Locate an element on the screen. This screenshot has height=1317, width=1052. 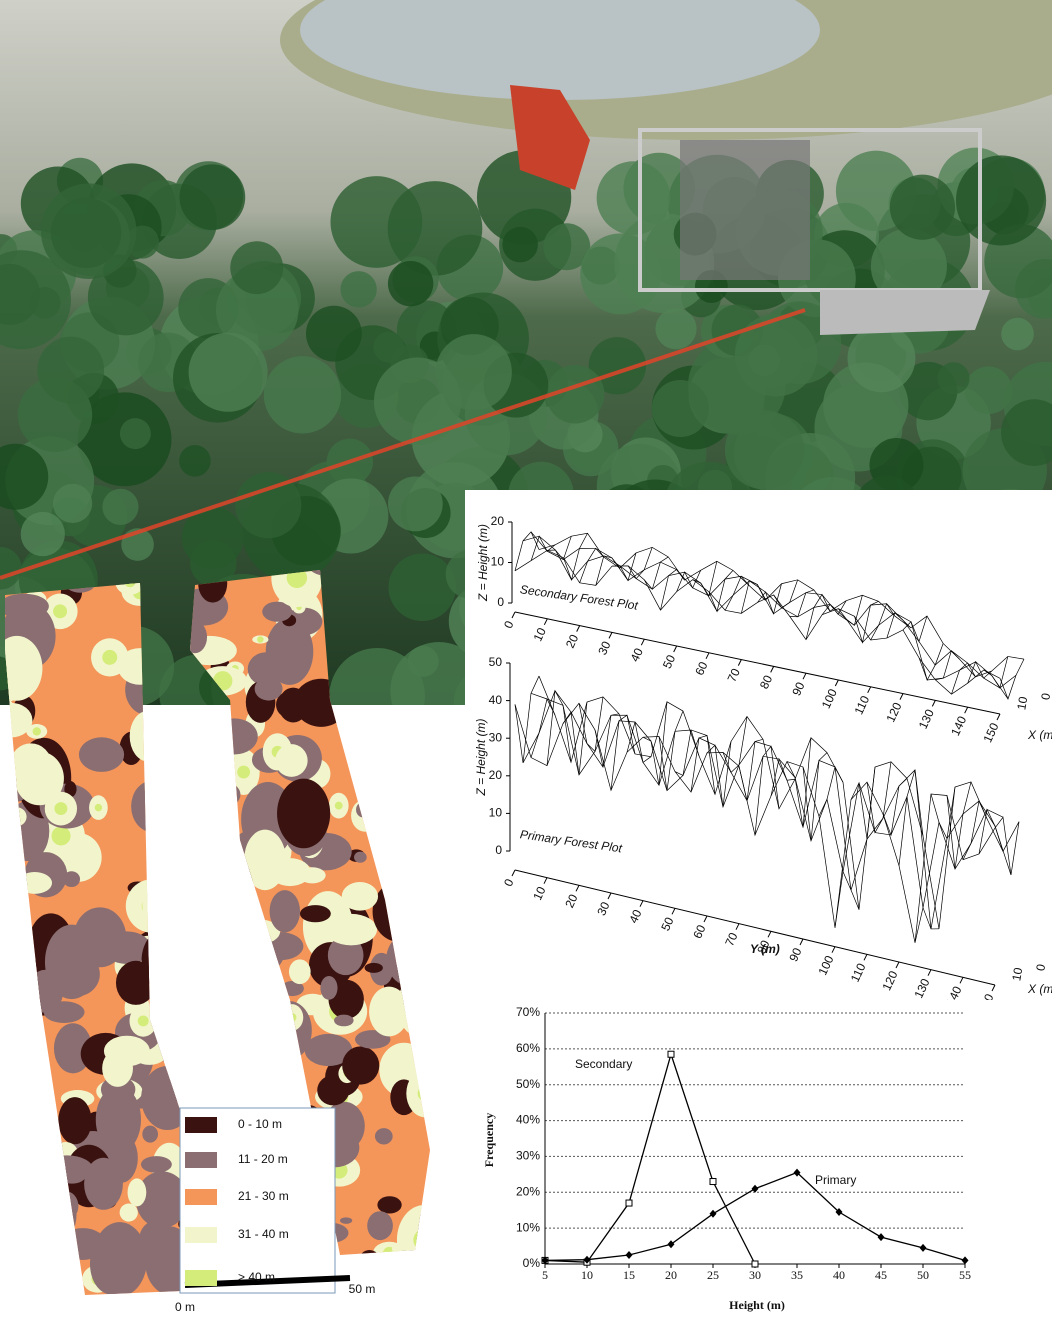
x-tick-label: 50 is located at coordinates (923, 1275).